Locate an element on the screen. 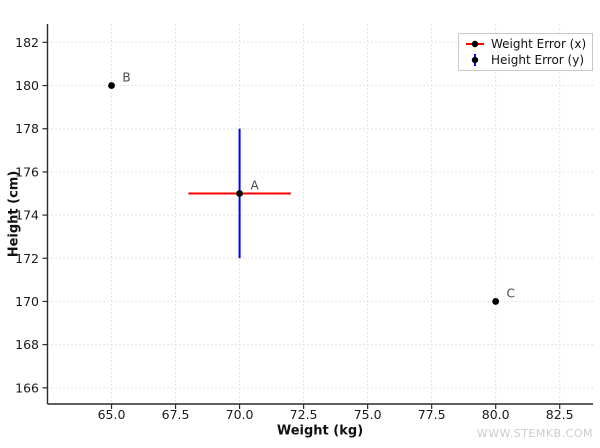 The height and width of the screenshot is (448, 600). x-axis-label: Weight (kg) is located at coordinates (320, 431).